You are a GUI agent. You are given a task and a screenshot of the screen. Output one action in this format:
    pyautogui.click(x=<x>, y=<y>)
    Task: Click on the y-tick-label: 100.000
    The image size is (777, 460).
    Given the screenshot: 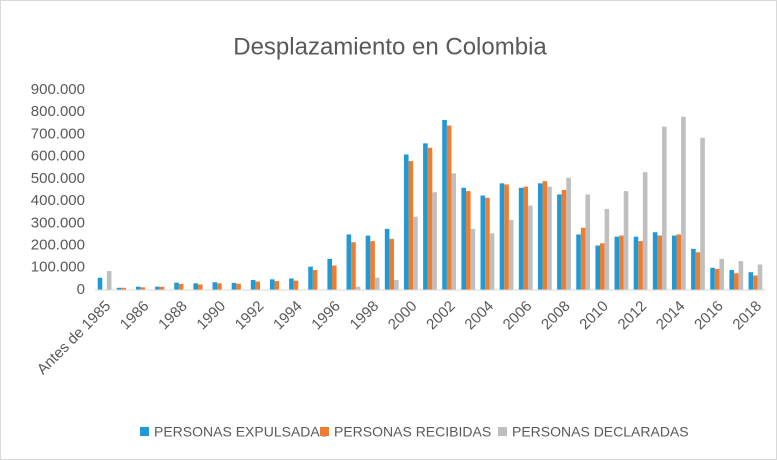 What is the action you would take?
    pyautogui.click(x=58, y=267)
    